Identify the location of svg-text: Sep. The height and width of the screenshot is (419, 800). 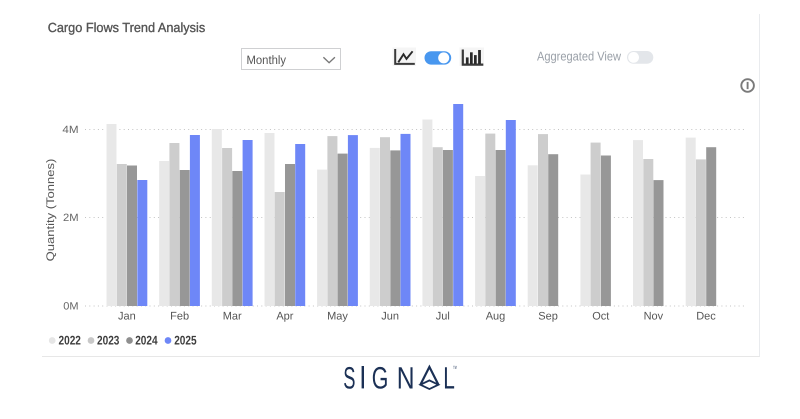
(548, 317).